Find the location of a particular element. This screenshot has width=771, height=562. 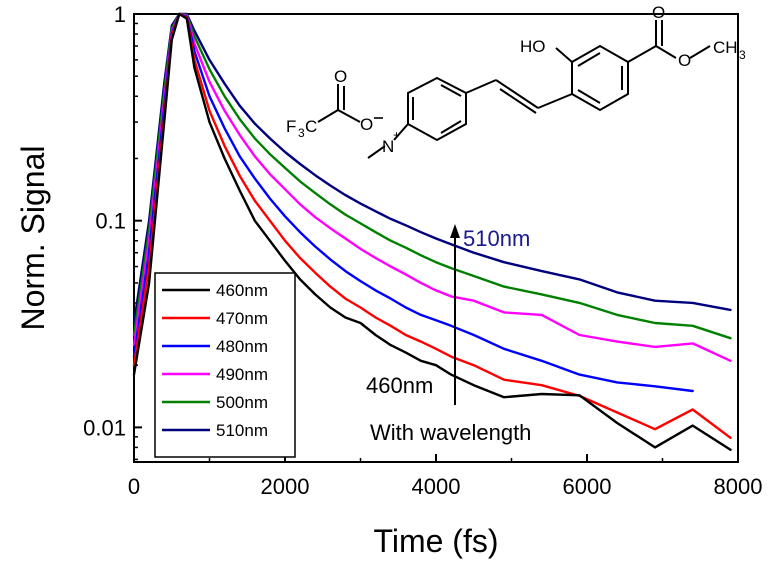

y-tick-label: 0.1 is located at coordinates (110, 221).